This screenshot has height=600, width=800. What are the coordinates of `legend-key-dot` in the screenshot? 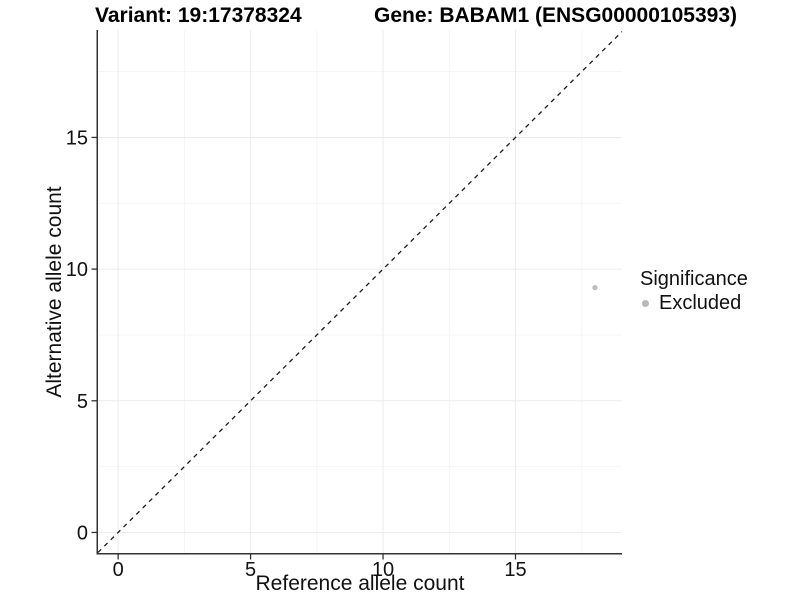 It's located at (645, 303).